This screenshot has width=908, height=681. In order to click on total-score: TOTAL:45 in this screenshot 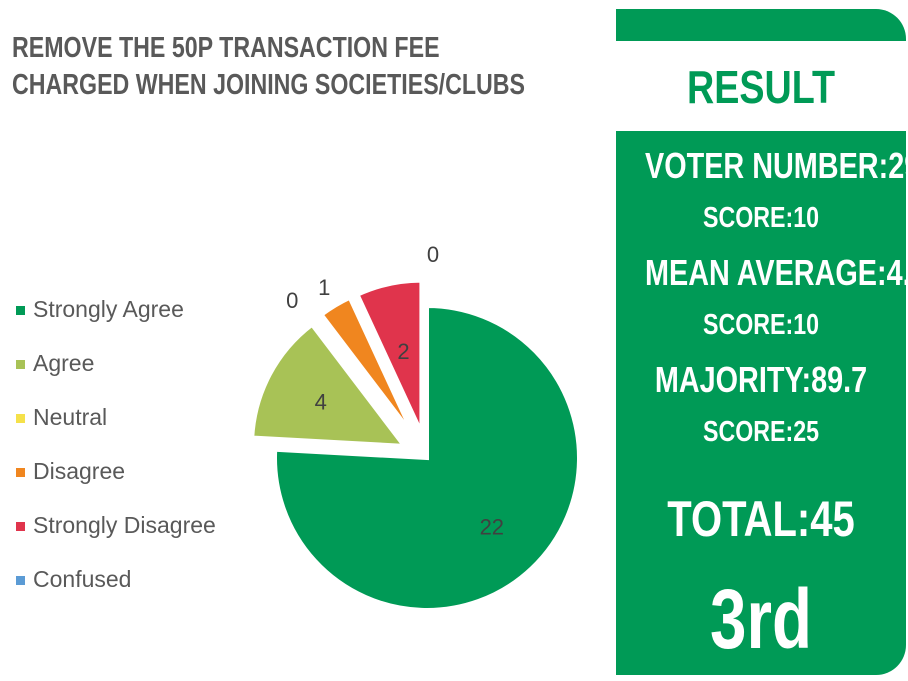, I will do `click(761, 519)`.